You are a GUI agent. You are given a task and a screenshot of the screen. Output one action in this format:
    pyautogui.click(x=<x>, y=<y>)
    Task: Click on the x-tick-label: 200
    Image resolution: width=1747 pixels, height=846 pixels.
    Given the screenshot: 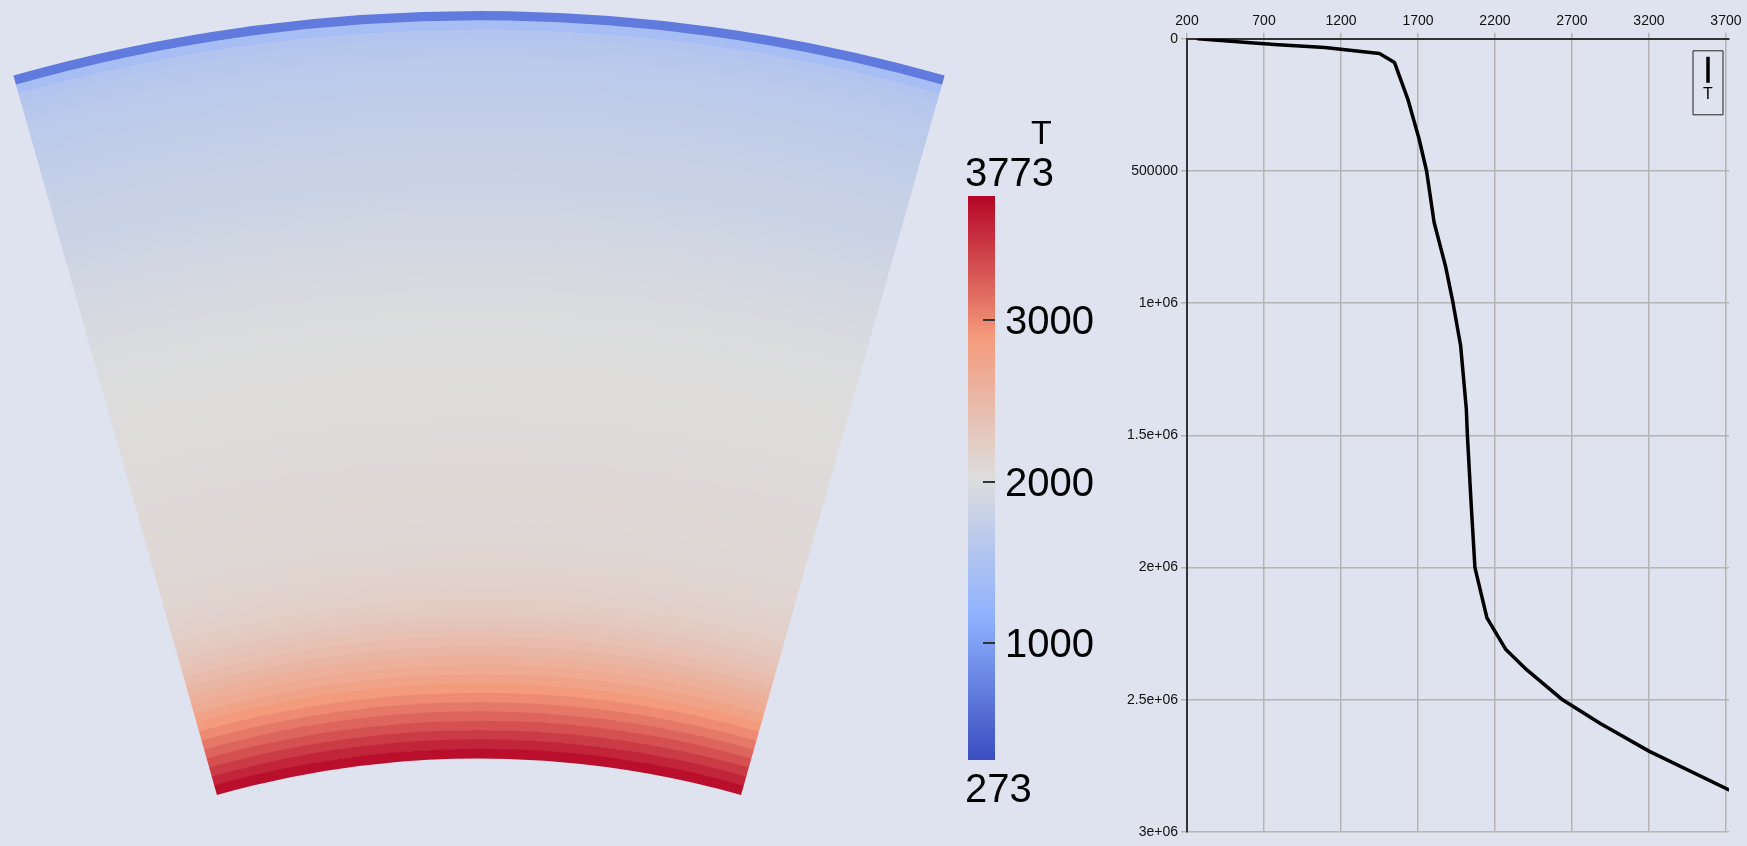 What is the action you would take?
    pyautogui.click(x=1187, y=20)
    